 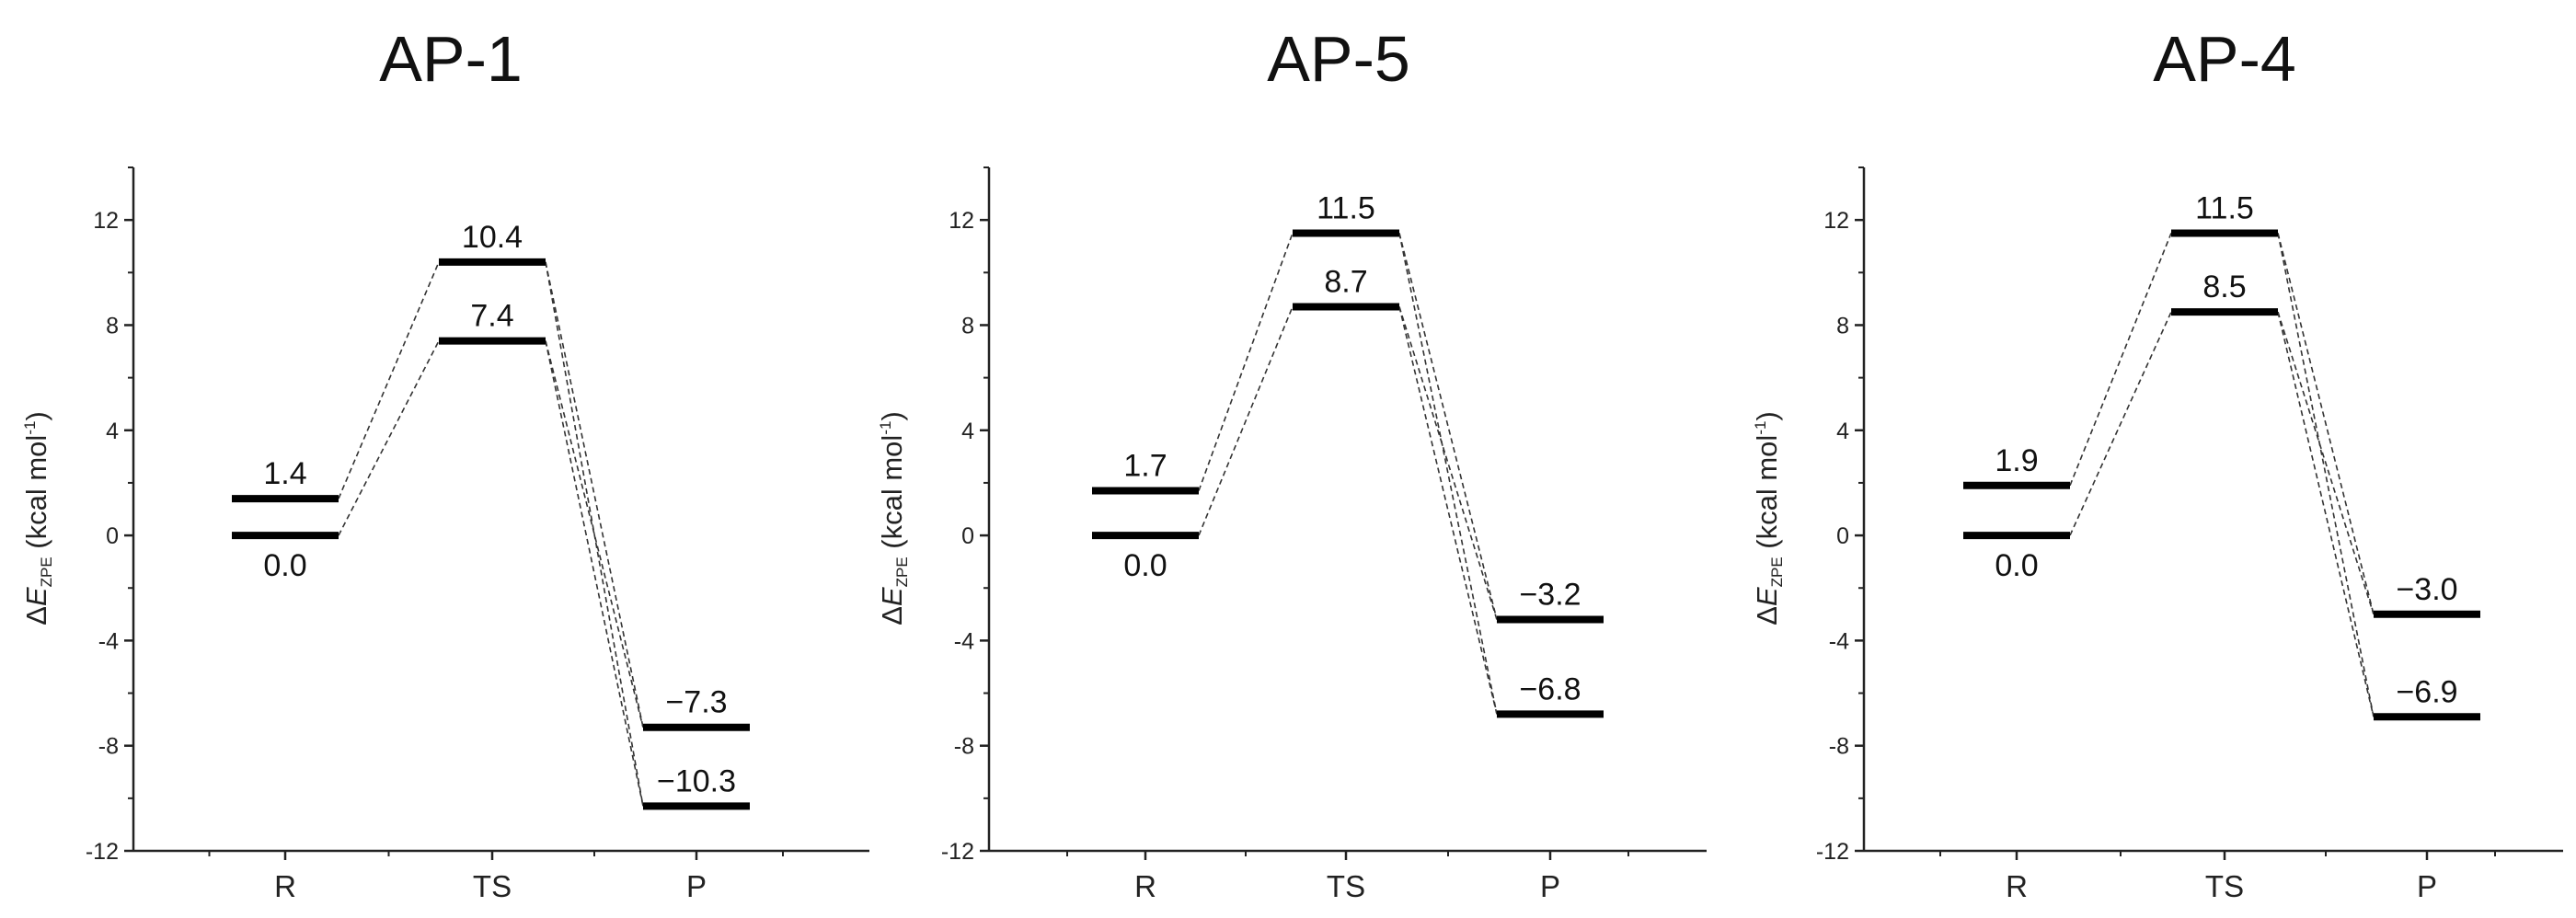 What do you see at coordinates (2426, 589) in the screenshot?
I see `energy-value-label: −3.0` at bounding box center [2426, 589].